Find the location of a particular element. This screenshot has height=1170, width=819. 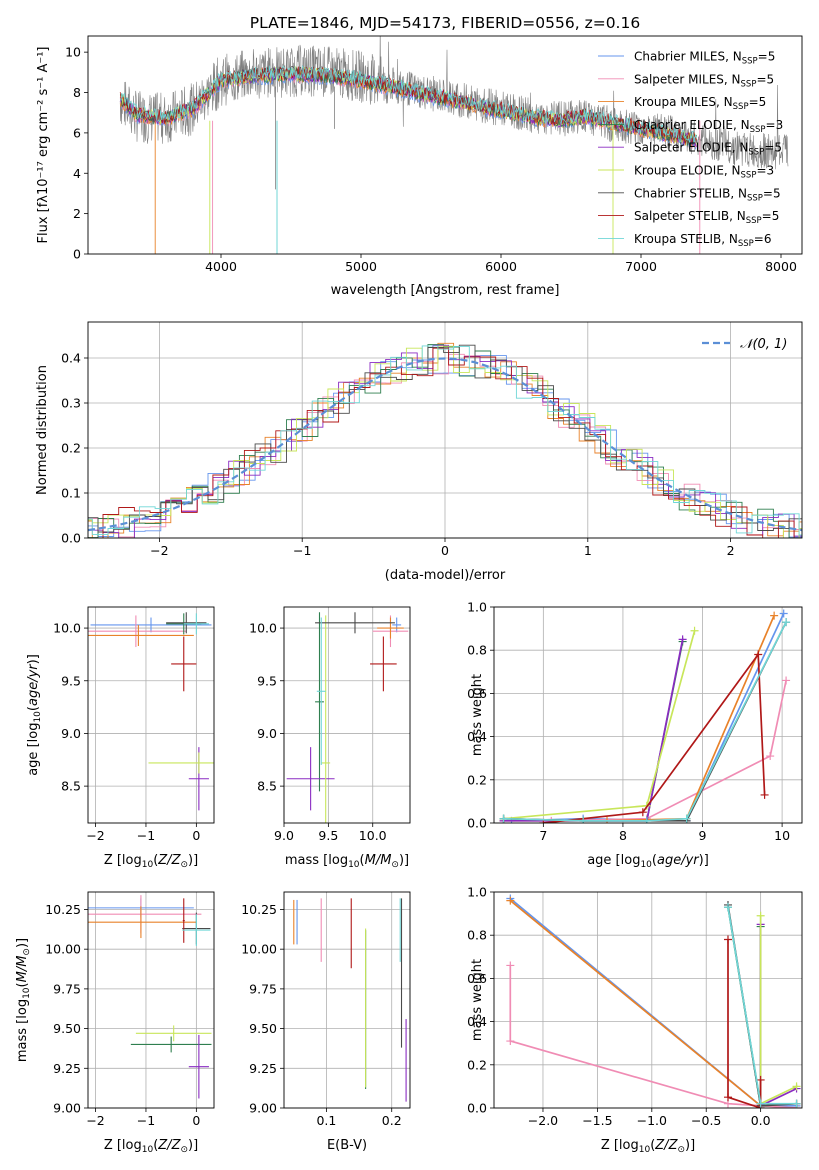

histogram-chabrier-miles is located at coordinates (445, 446).